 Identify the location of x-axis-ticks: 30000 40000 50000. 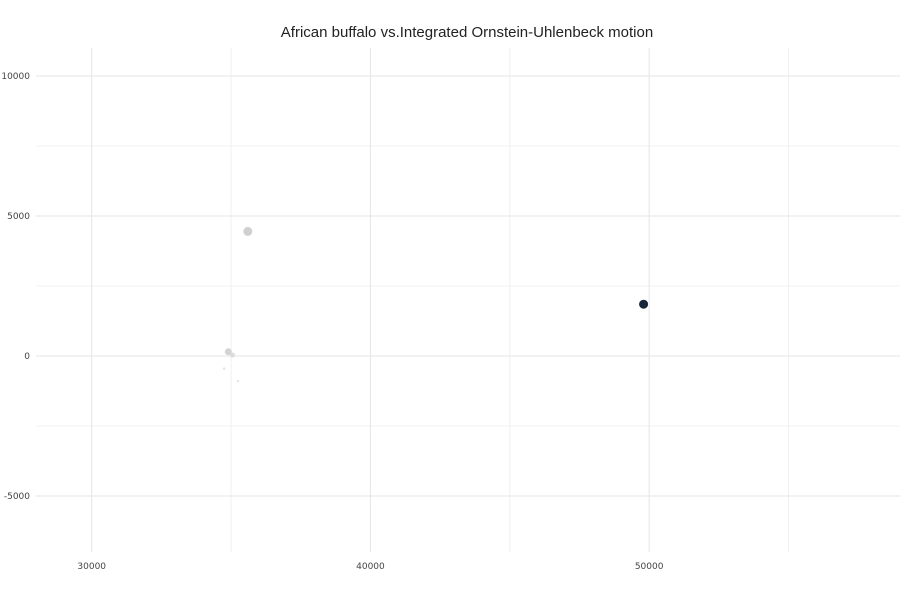
(370, 567).